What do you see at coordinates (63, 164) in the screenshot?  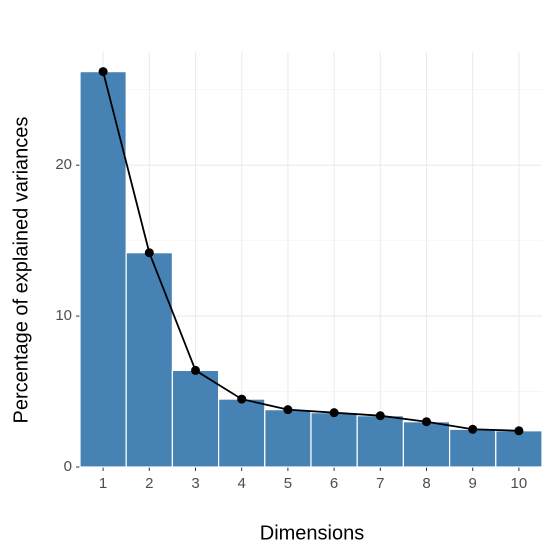 I see `y-tick-label: 20` at bounding box center [63, 164].